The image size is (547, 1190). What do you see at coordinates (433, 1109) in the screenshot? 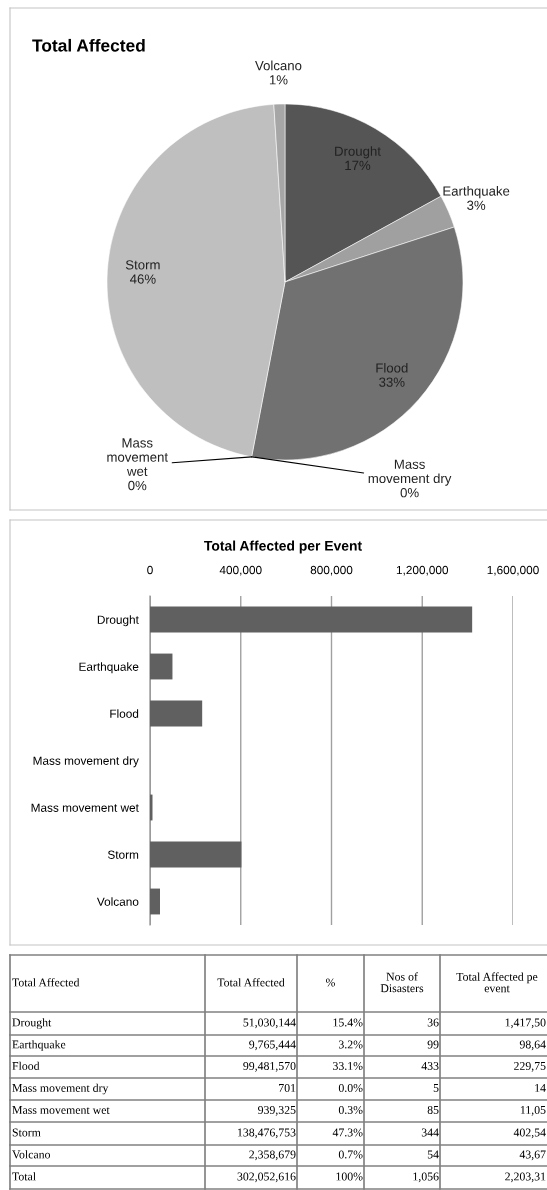
I see `text: 85` at bounding box center [433, 1109].